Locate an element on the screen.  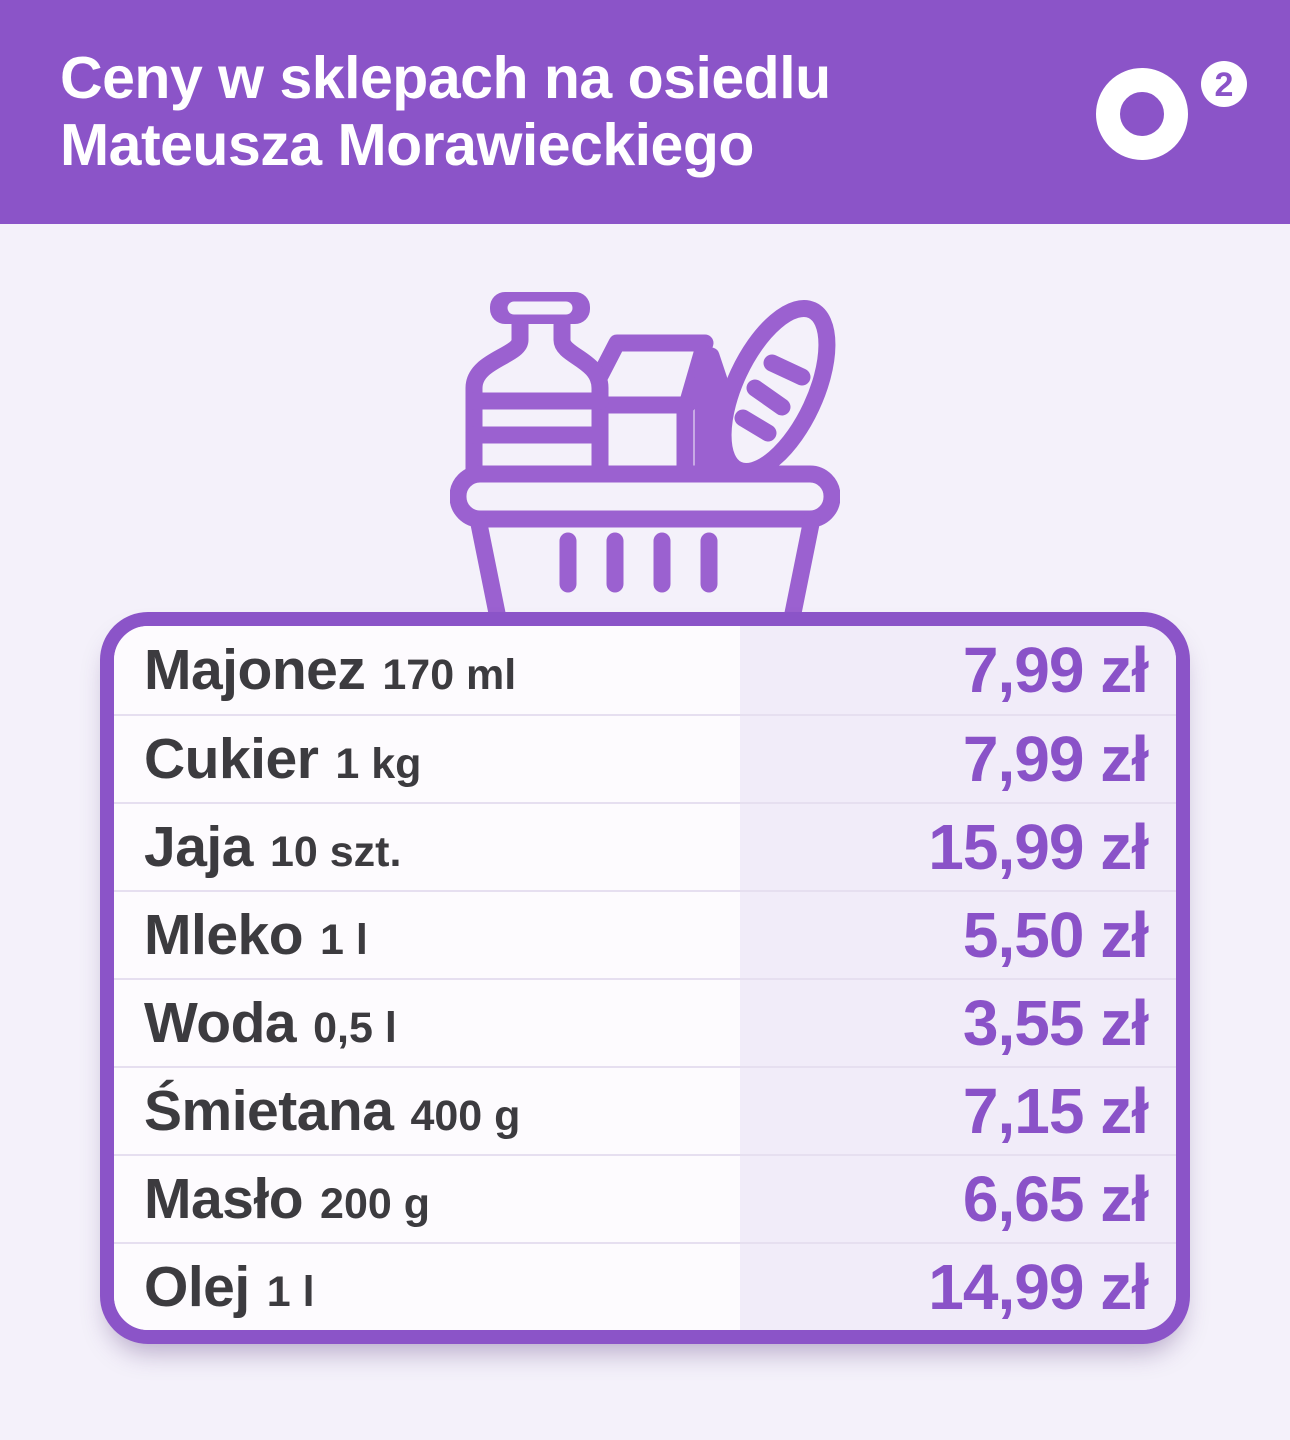
product-quantity: 10 szt. is located at coordinates (335, 852).